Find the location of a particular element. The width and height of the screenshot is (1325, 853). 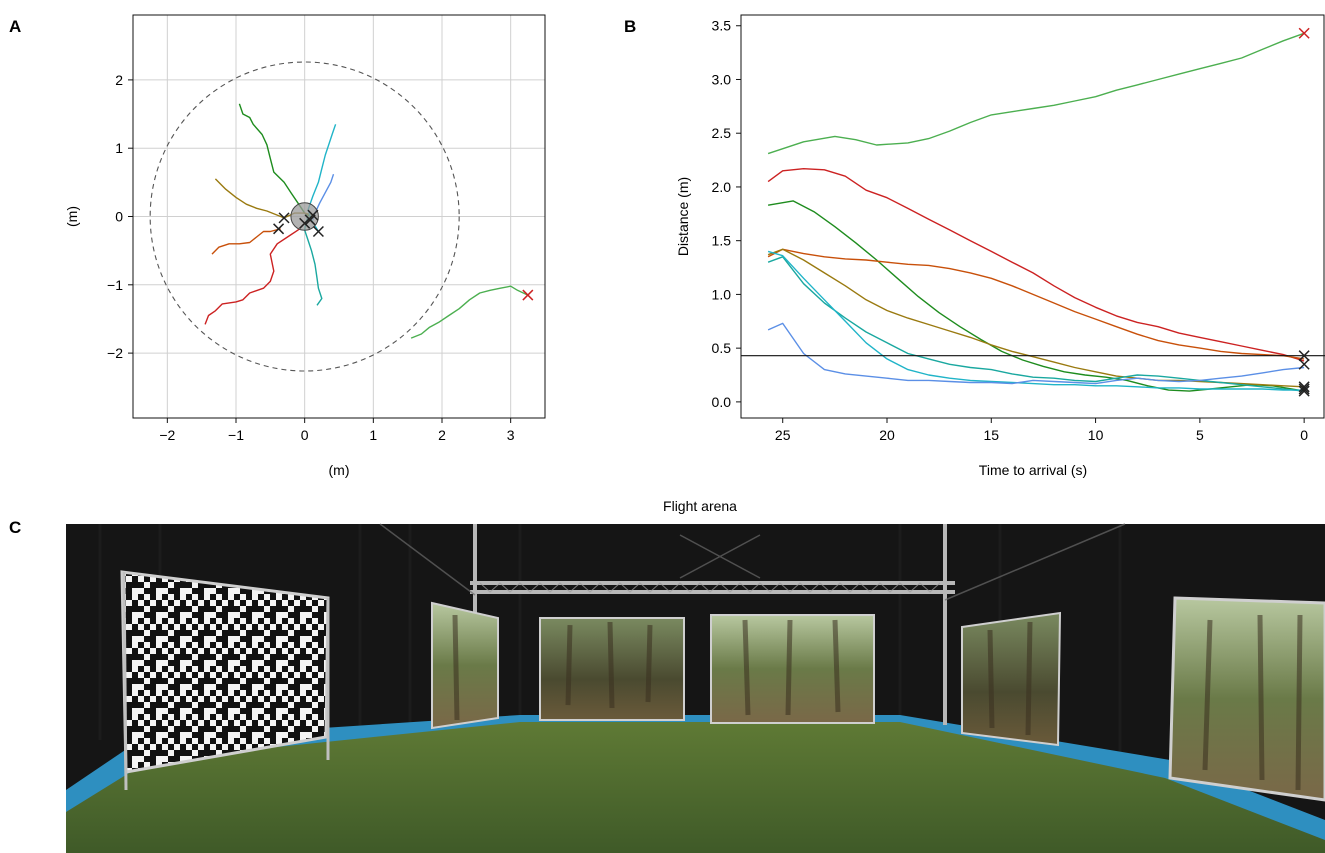

y-tick-label: 1.0 is located at coordinates (722, 294).